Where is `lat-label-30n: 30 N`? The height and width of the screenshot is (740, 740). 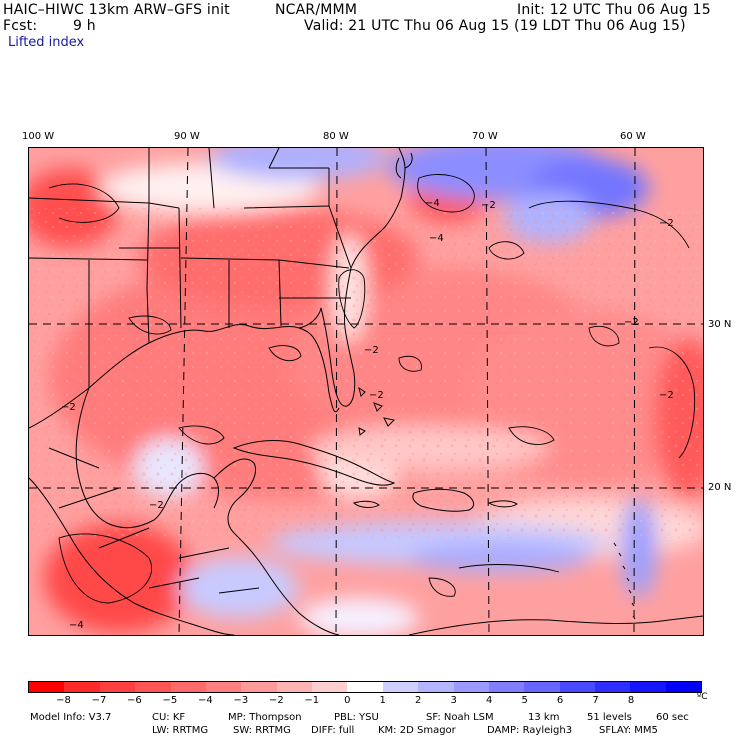
lat-label-30n: 30 N is located at coordinates (720, 324).